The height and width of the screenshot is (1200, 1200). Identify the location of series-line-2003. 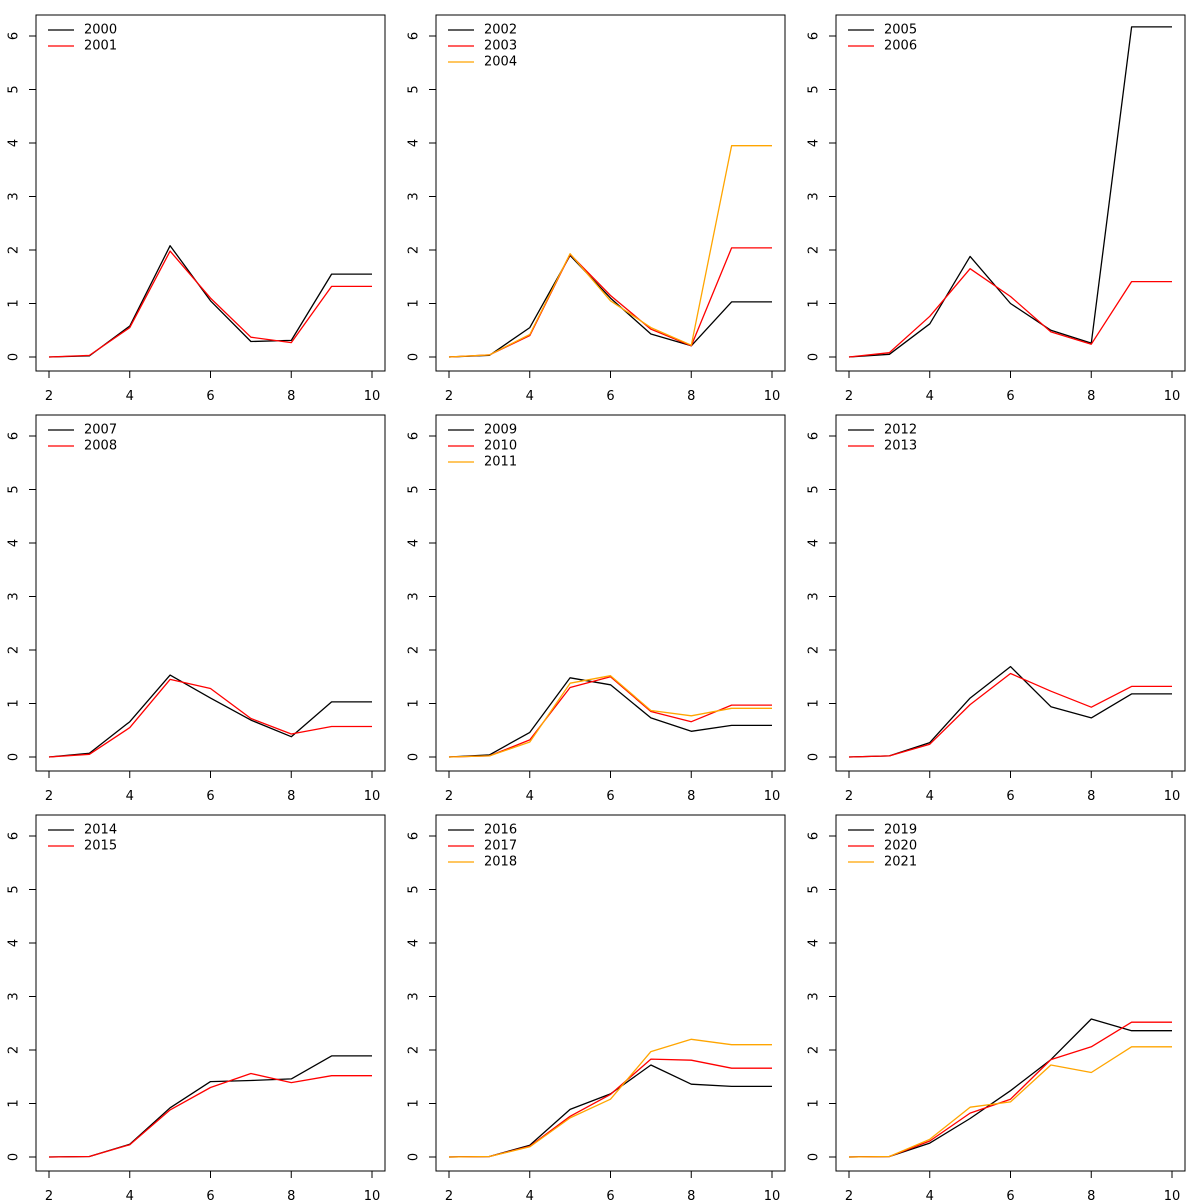
(610, 302).